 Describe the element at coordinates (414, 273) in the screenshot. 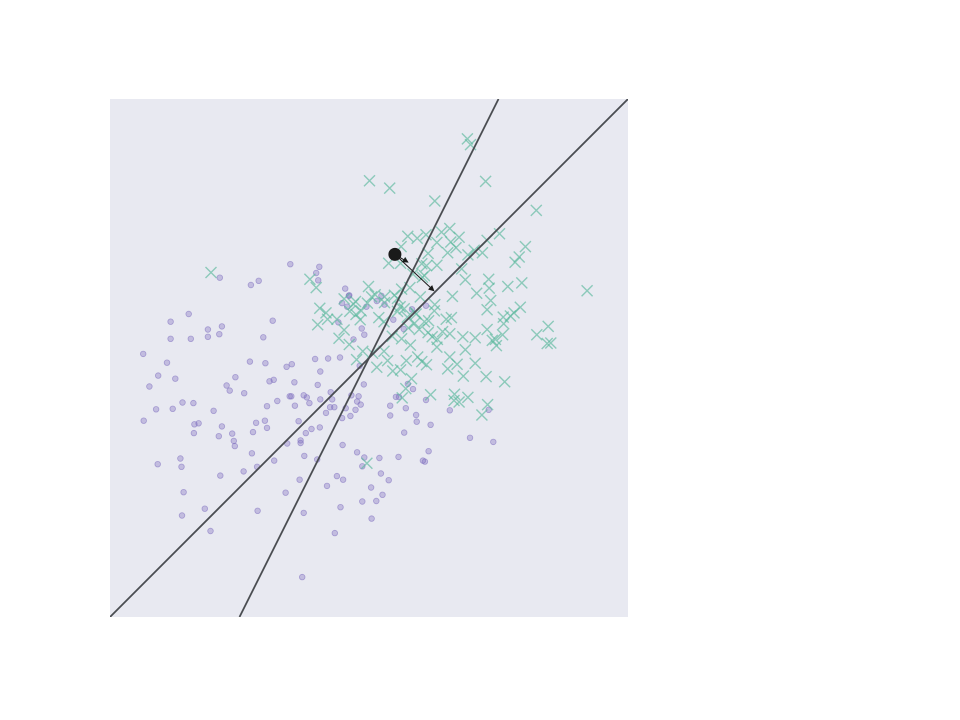

I see `arrow-long` at that location.